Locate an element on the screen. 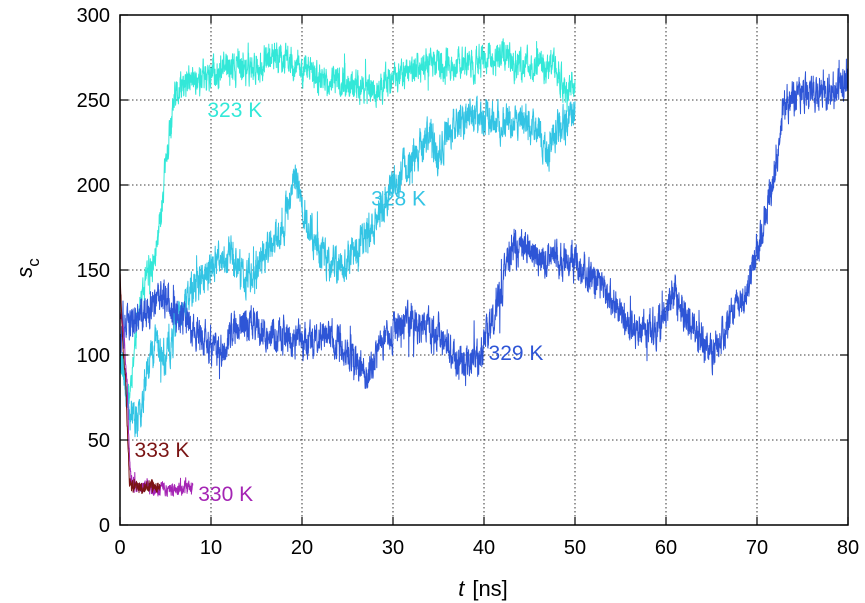 This screenshot has height=603, width=865. x-axis-label: t [ns] is located at coordinates (483, 588).